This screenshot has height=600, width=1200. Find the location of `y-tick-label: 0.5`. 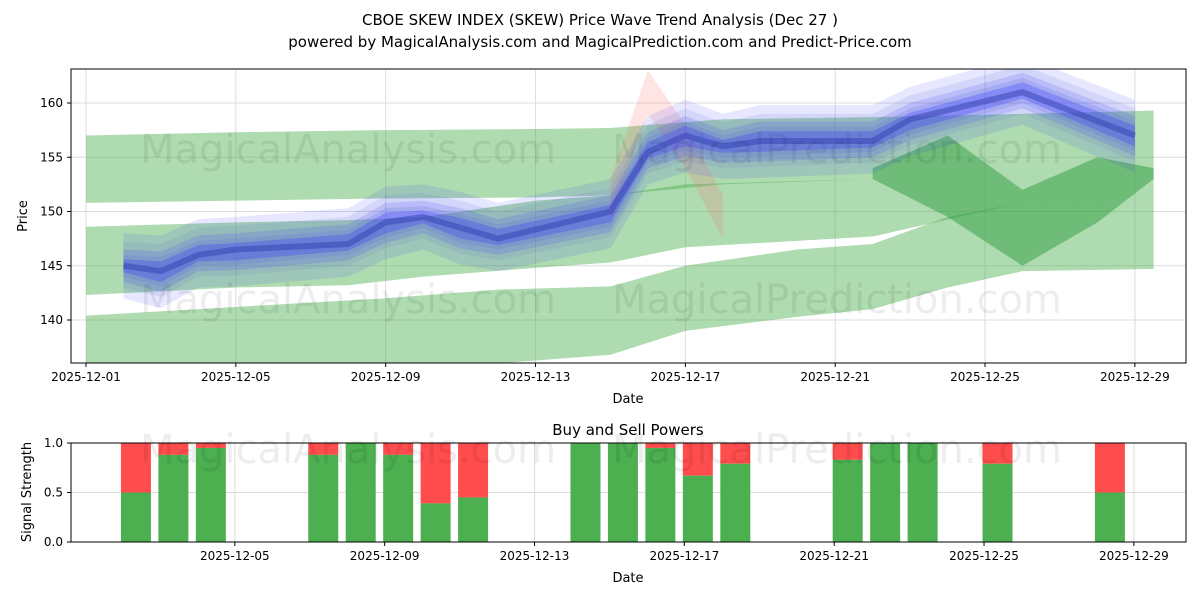

y-tick-label: 0.5 is located at coordinates (53, 493).